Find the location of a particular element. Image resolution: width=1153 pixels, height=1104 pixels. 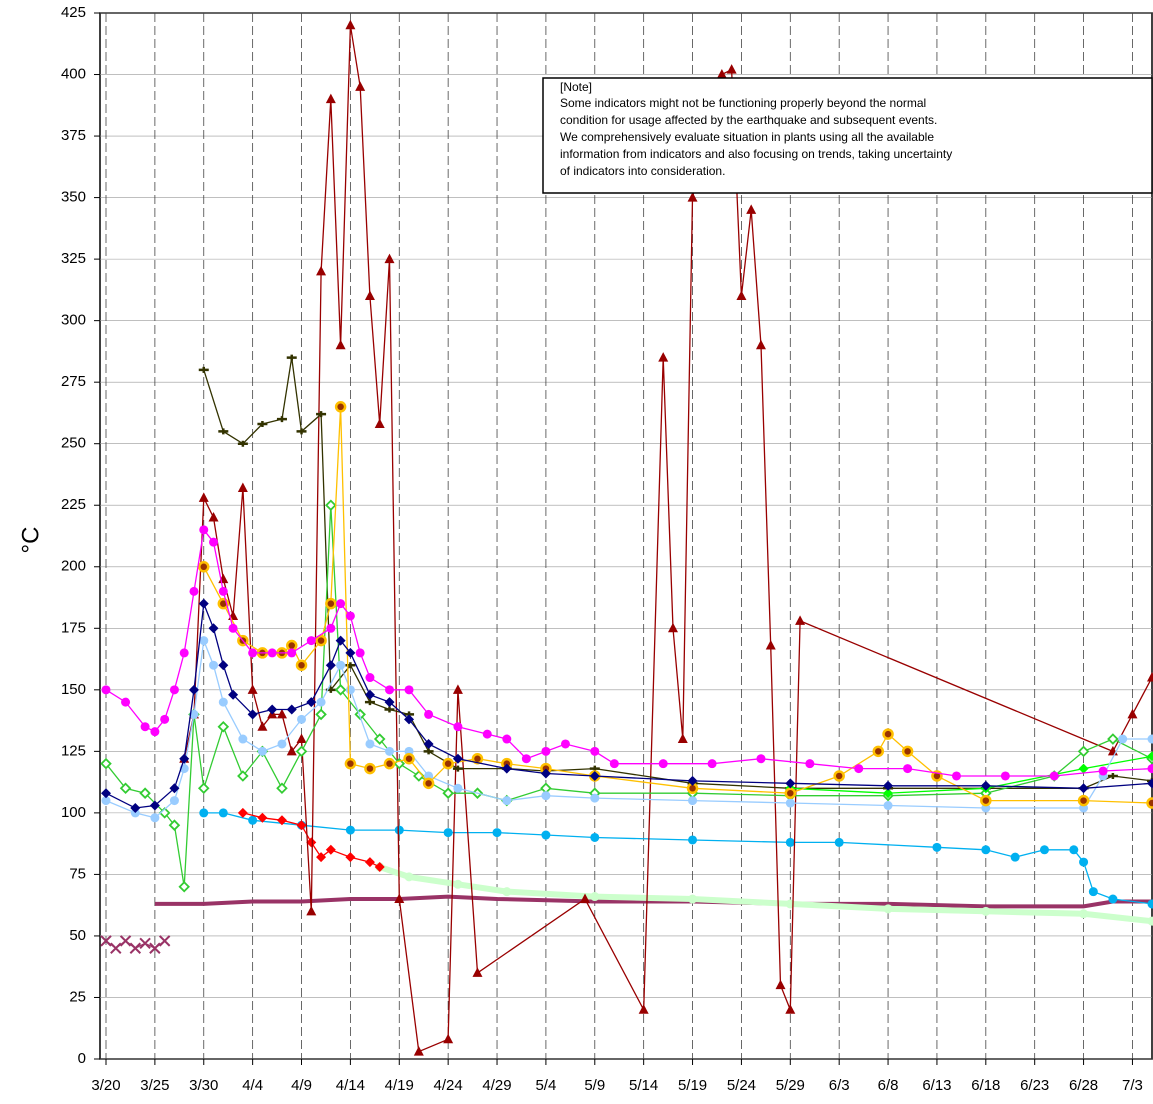

x-tick-label: 4/14 is located at coordinates (350, 1085).